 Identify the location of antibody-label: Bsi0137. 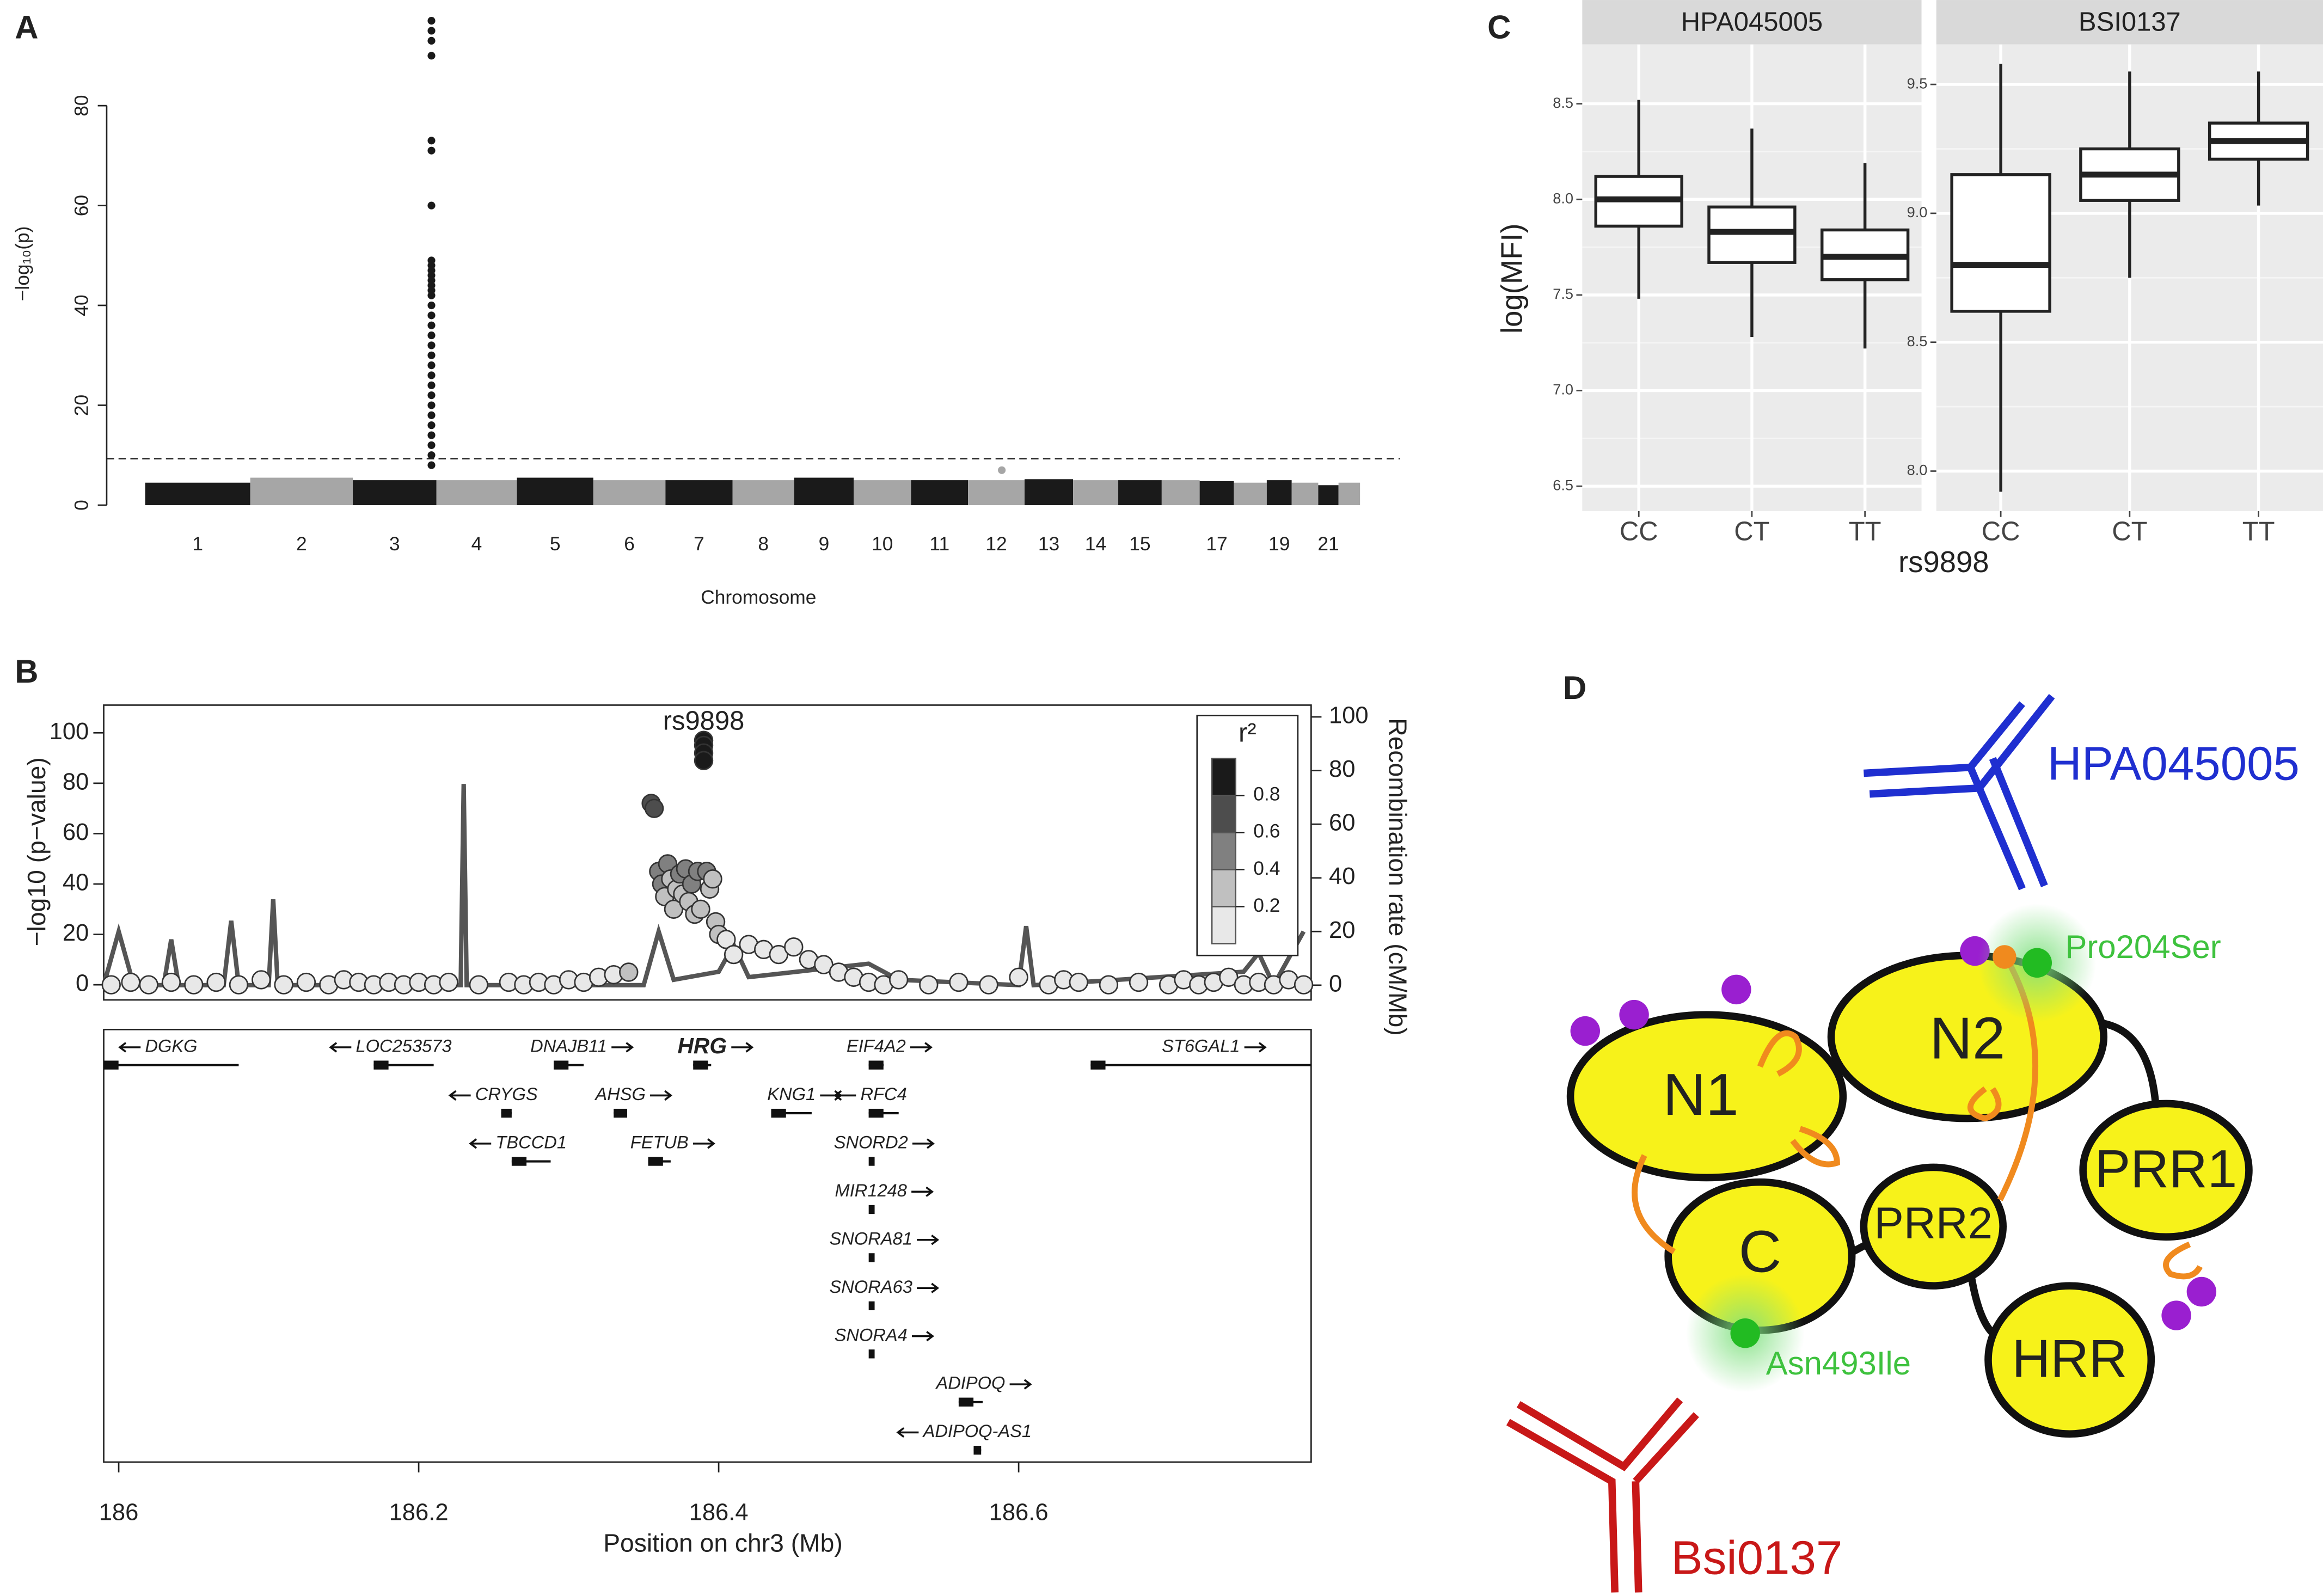
(1757, 1557).